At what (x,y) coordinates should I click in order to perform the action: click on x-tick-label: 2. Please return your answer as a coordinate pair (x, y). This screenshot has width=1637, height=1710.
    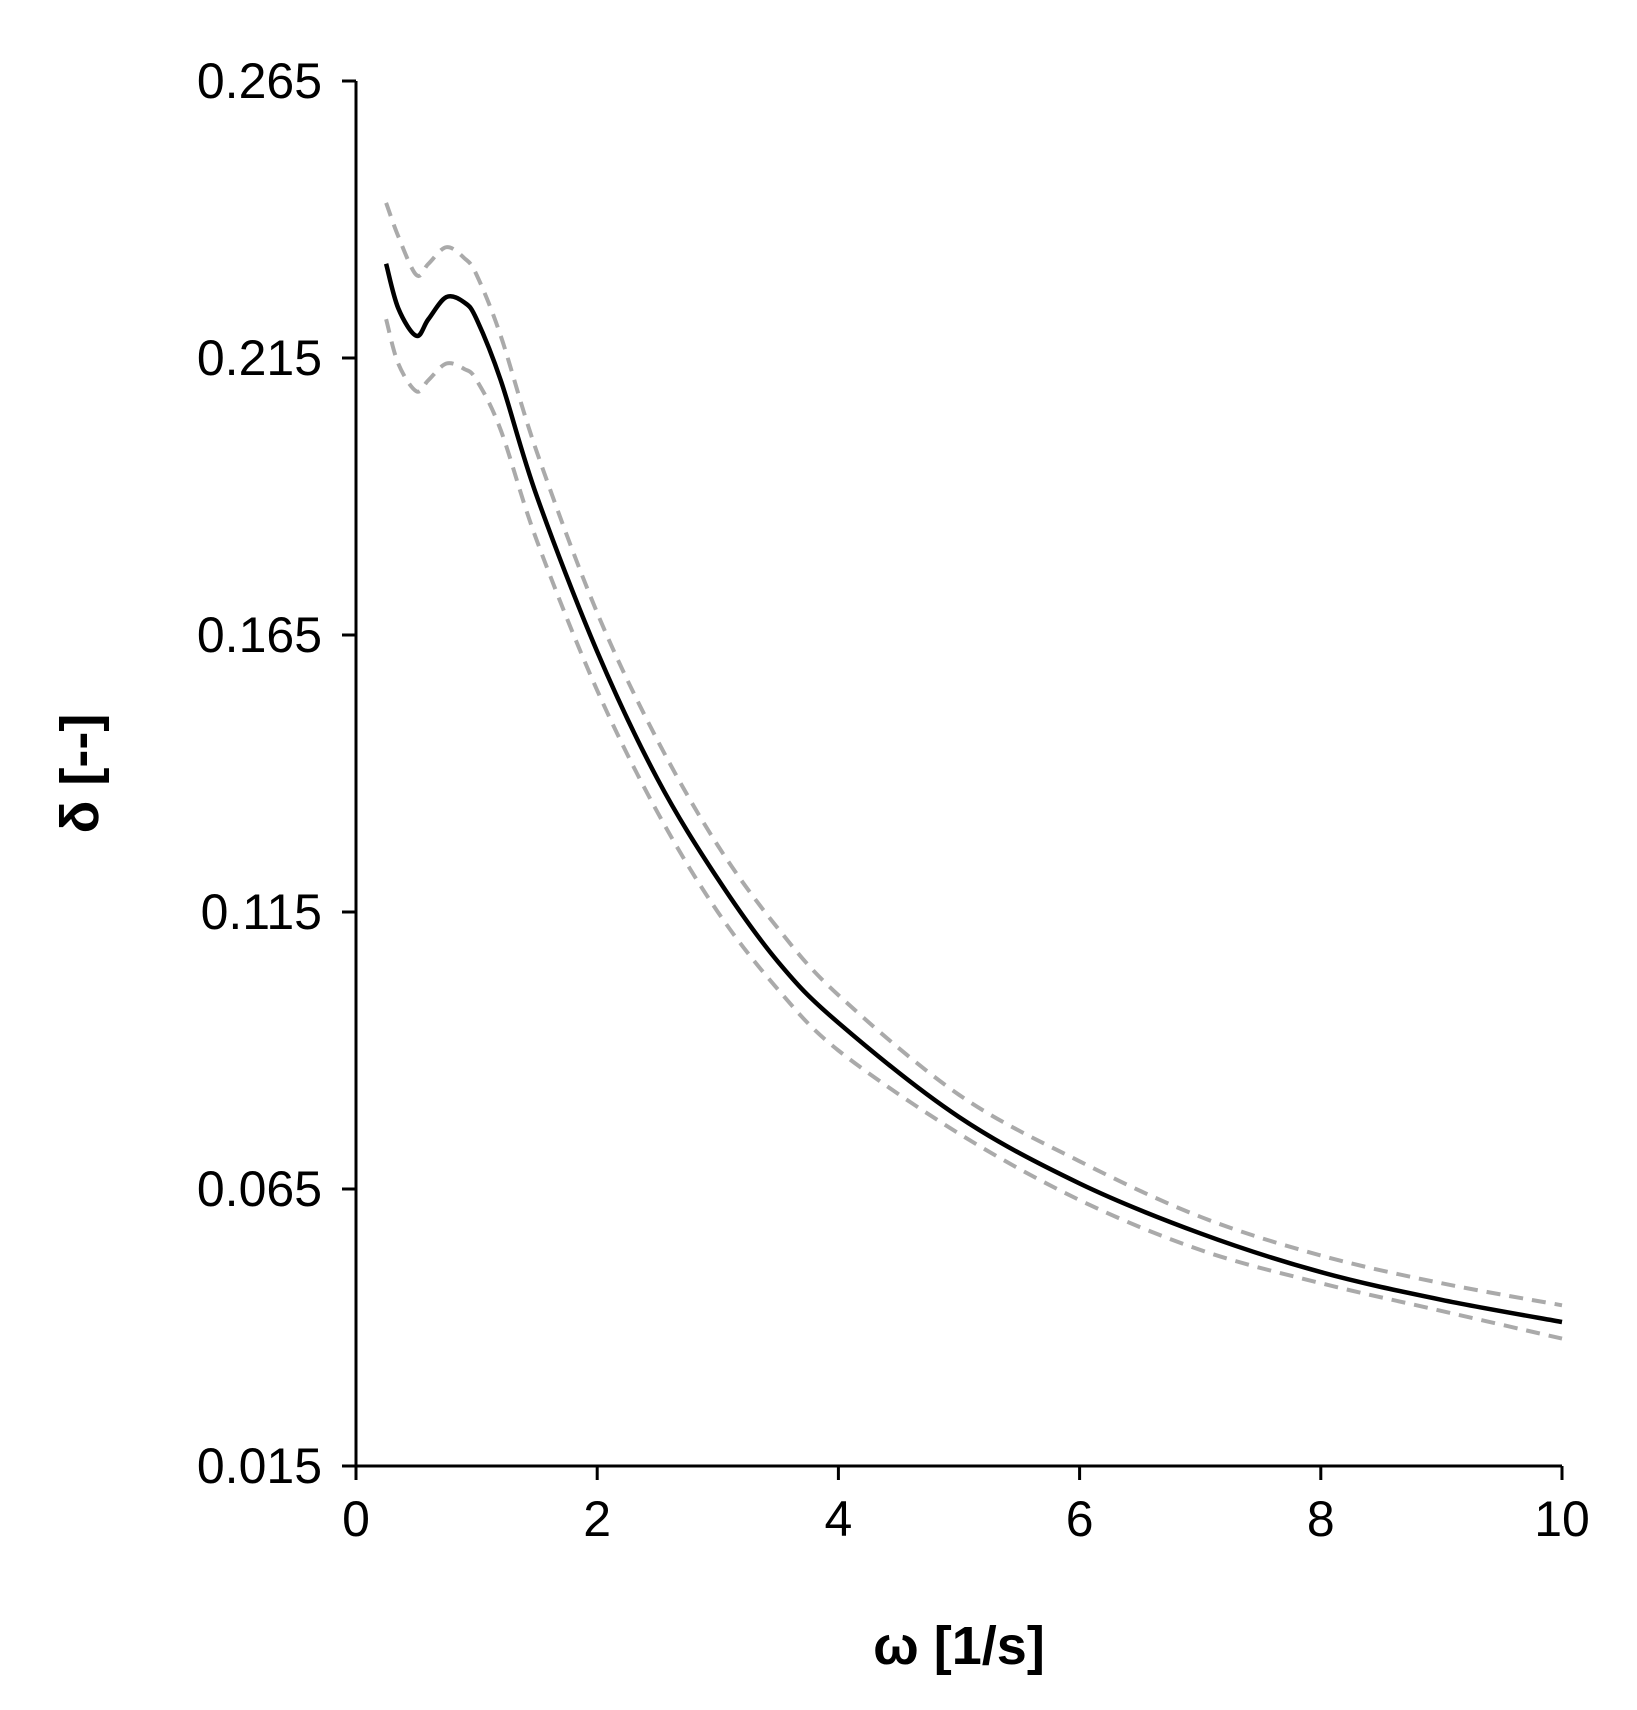
    Looking at the image, I should click on (597, 1519).